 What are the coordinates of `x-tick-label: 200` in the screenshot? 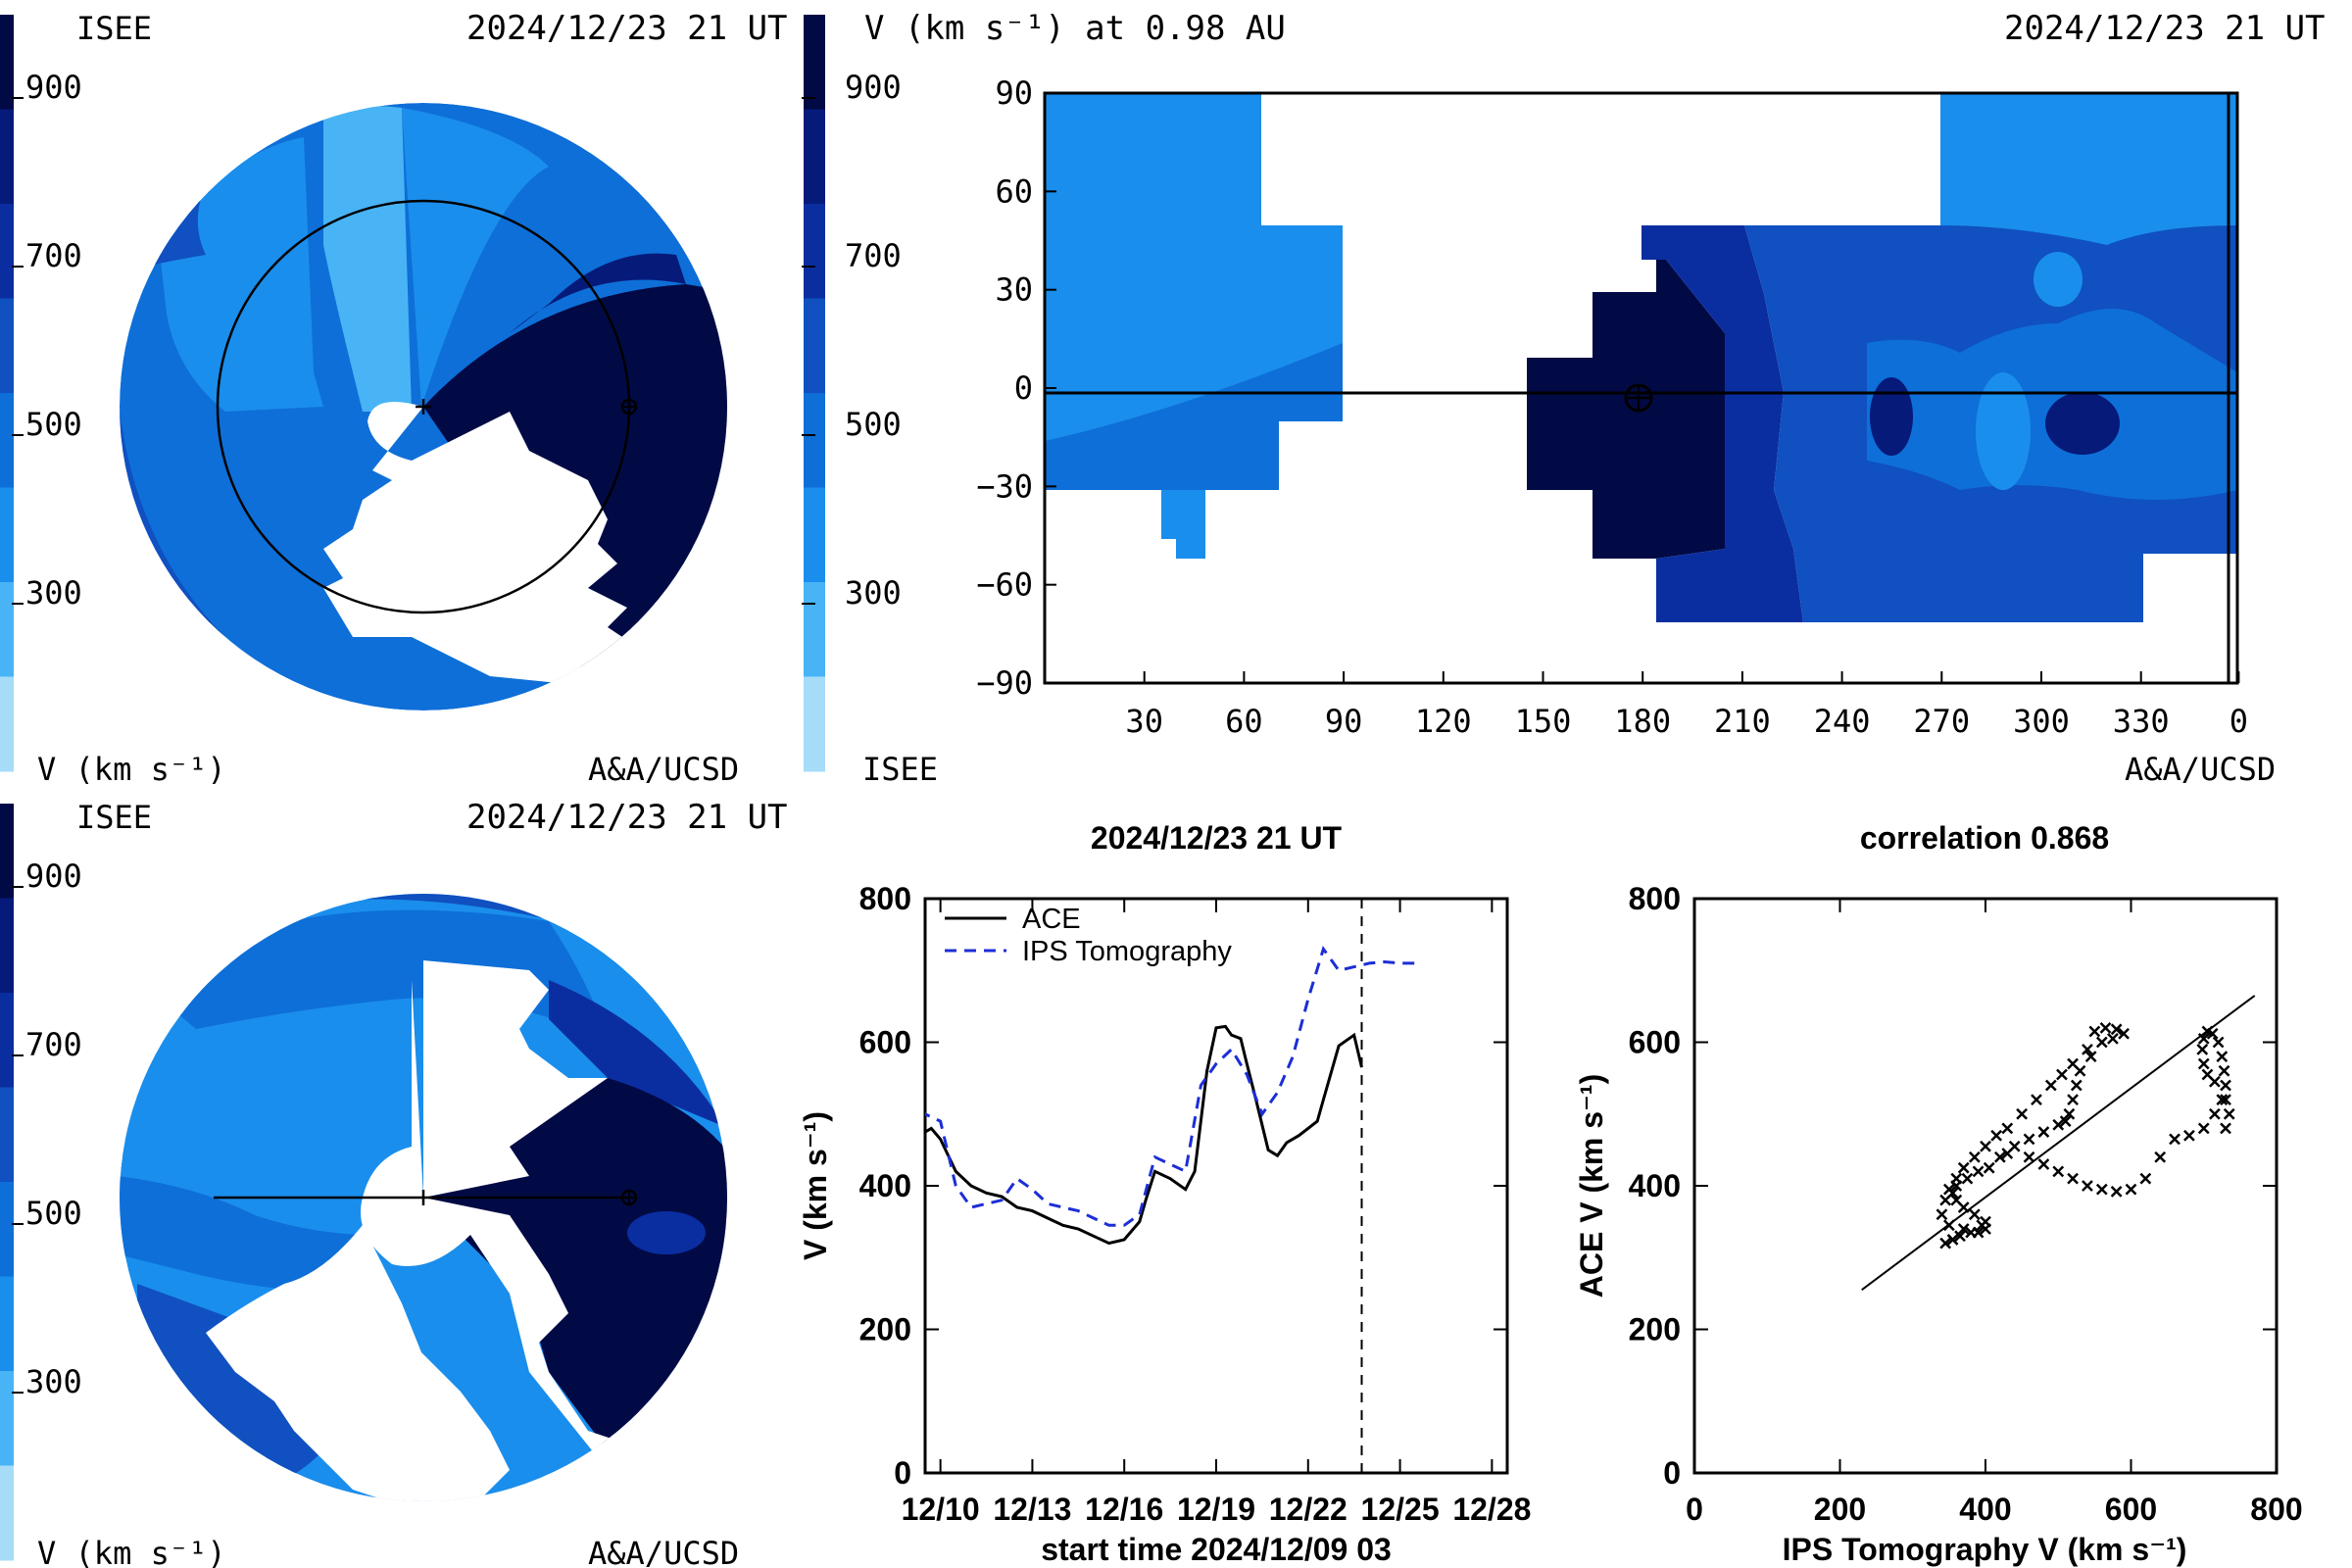 It's located at (1840, 1509).